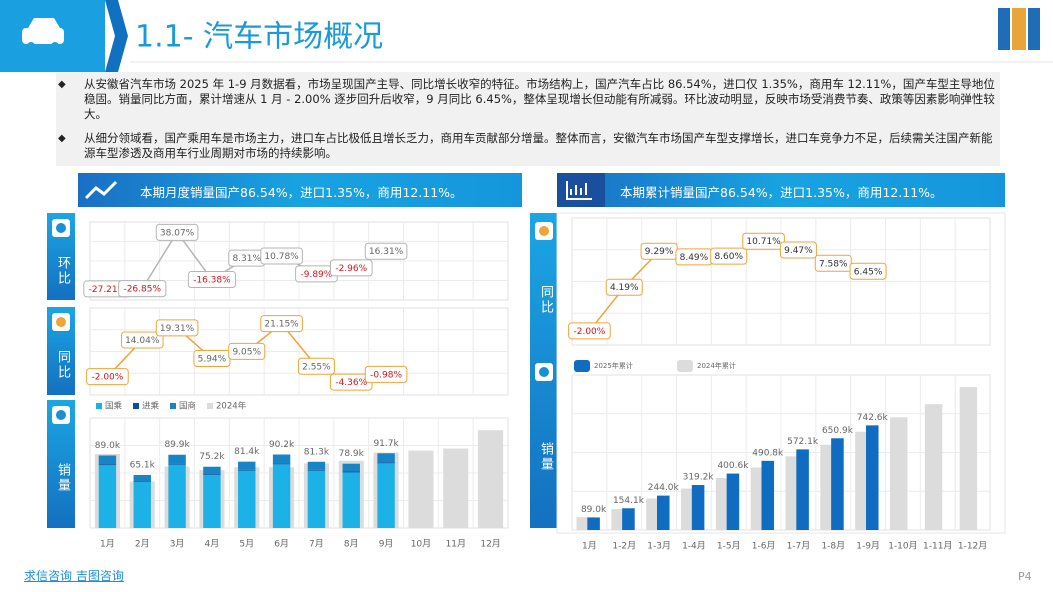  Describe the element at coordinates (351, 269) in the screenshot. I see `value-label: -2.96%` at that location.